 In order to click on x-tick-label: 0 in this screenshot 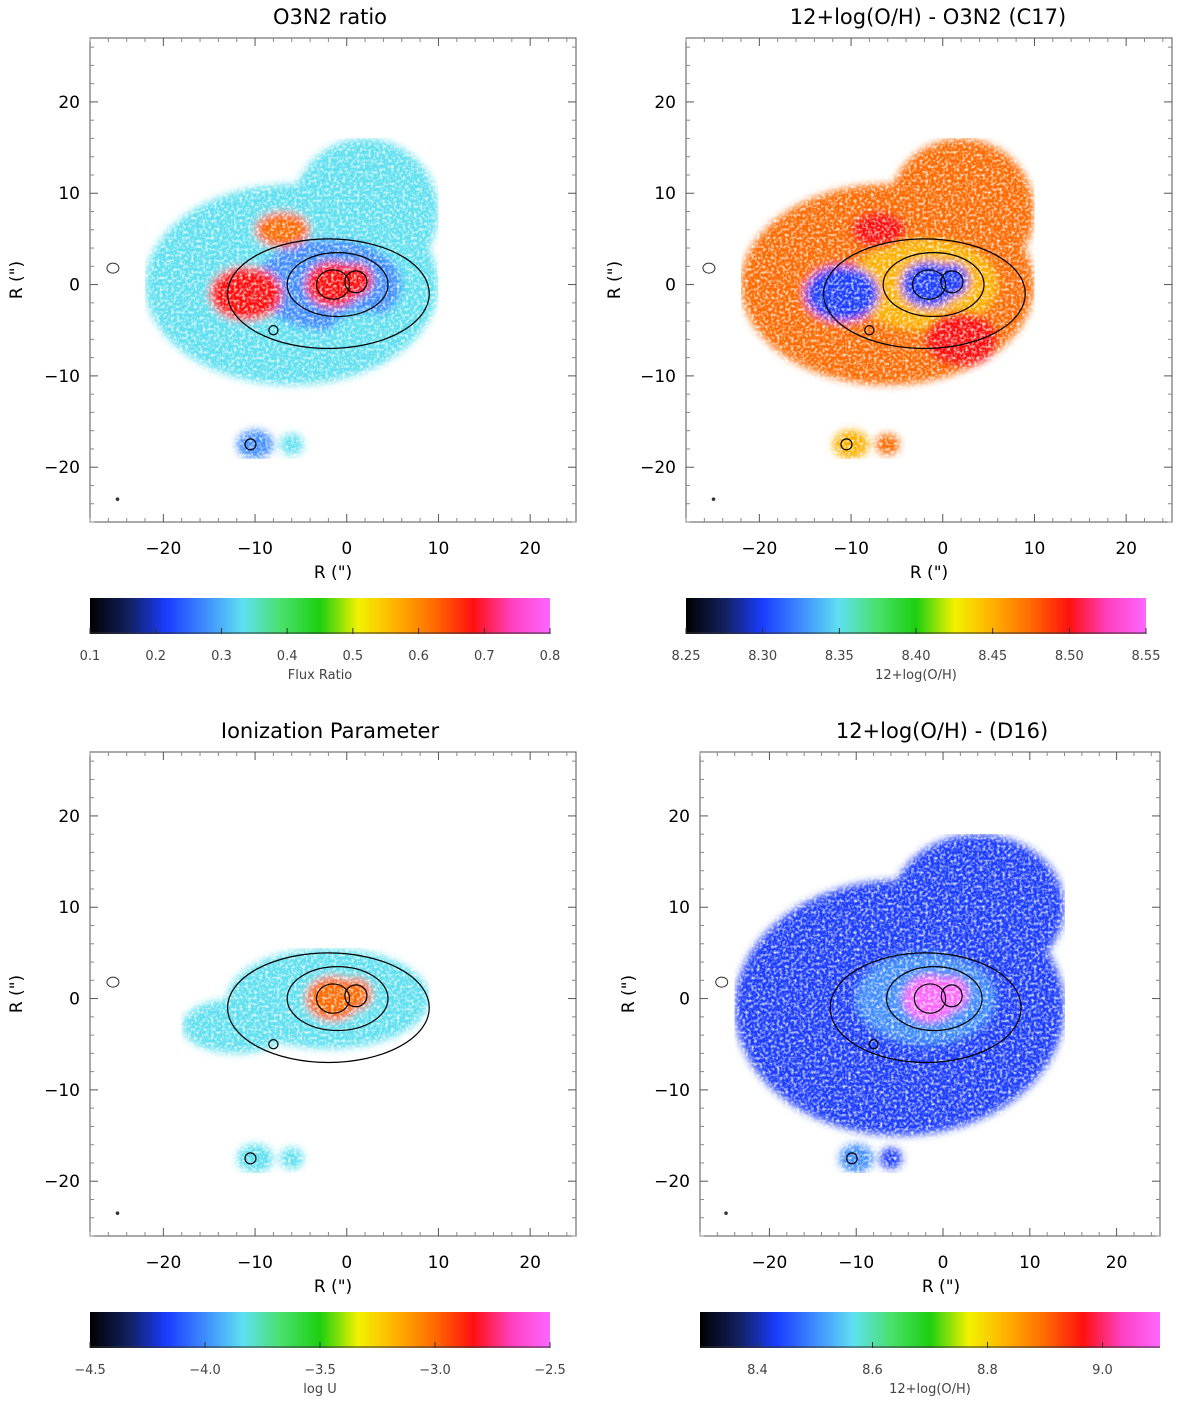, I will do `click(346, 1263)`.